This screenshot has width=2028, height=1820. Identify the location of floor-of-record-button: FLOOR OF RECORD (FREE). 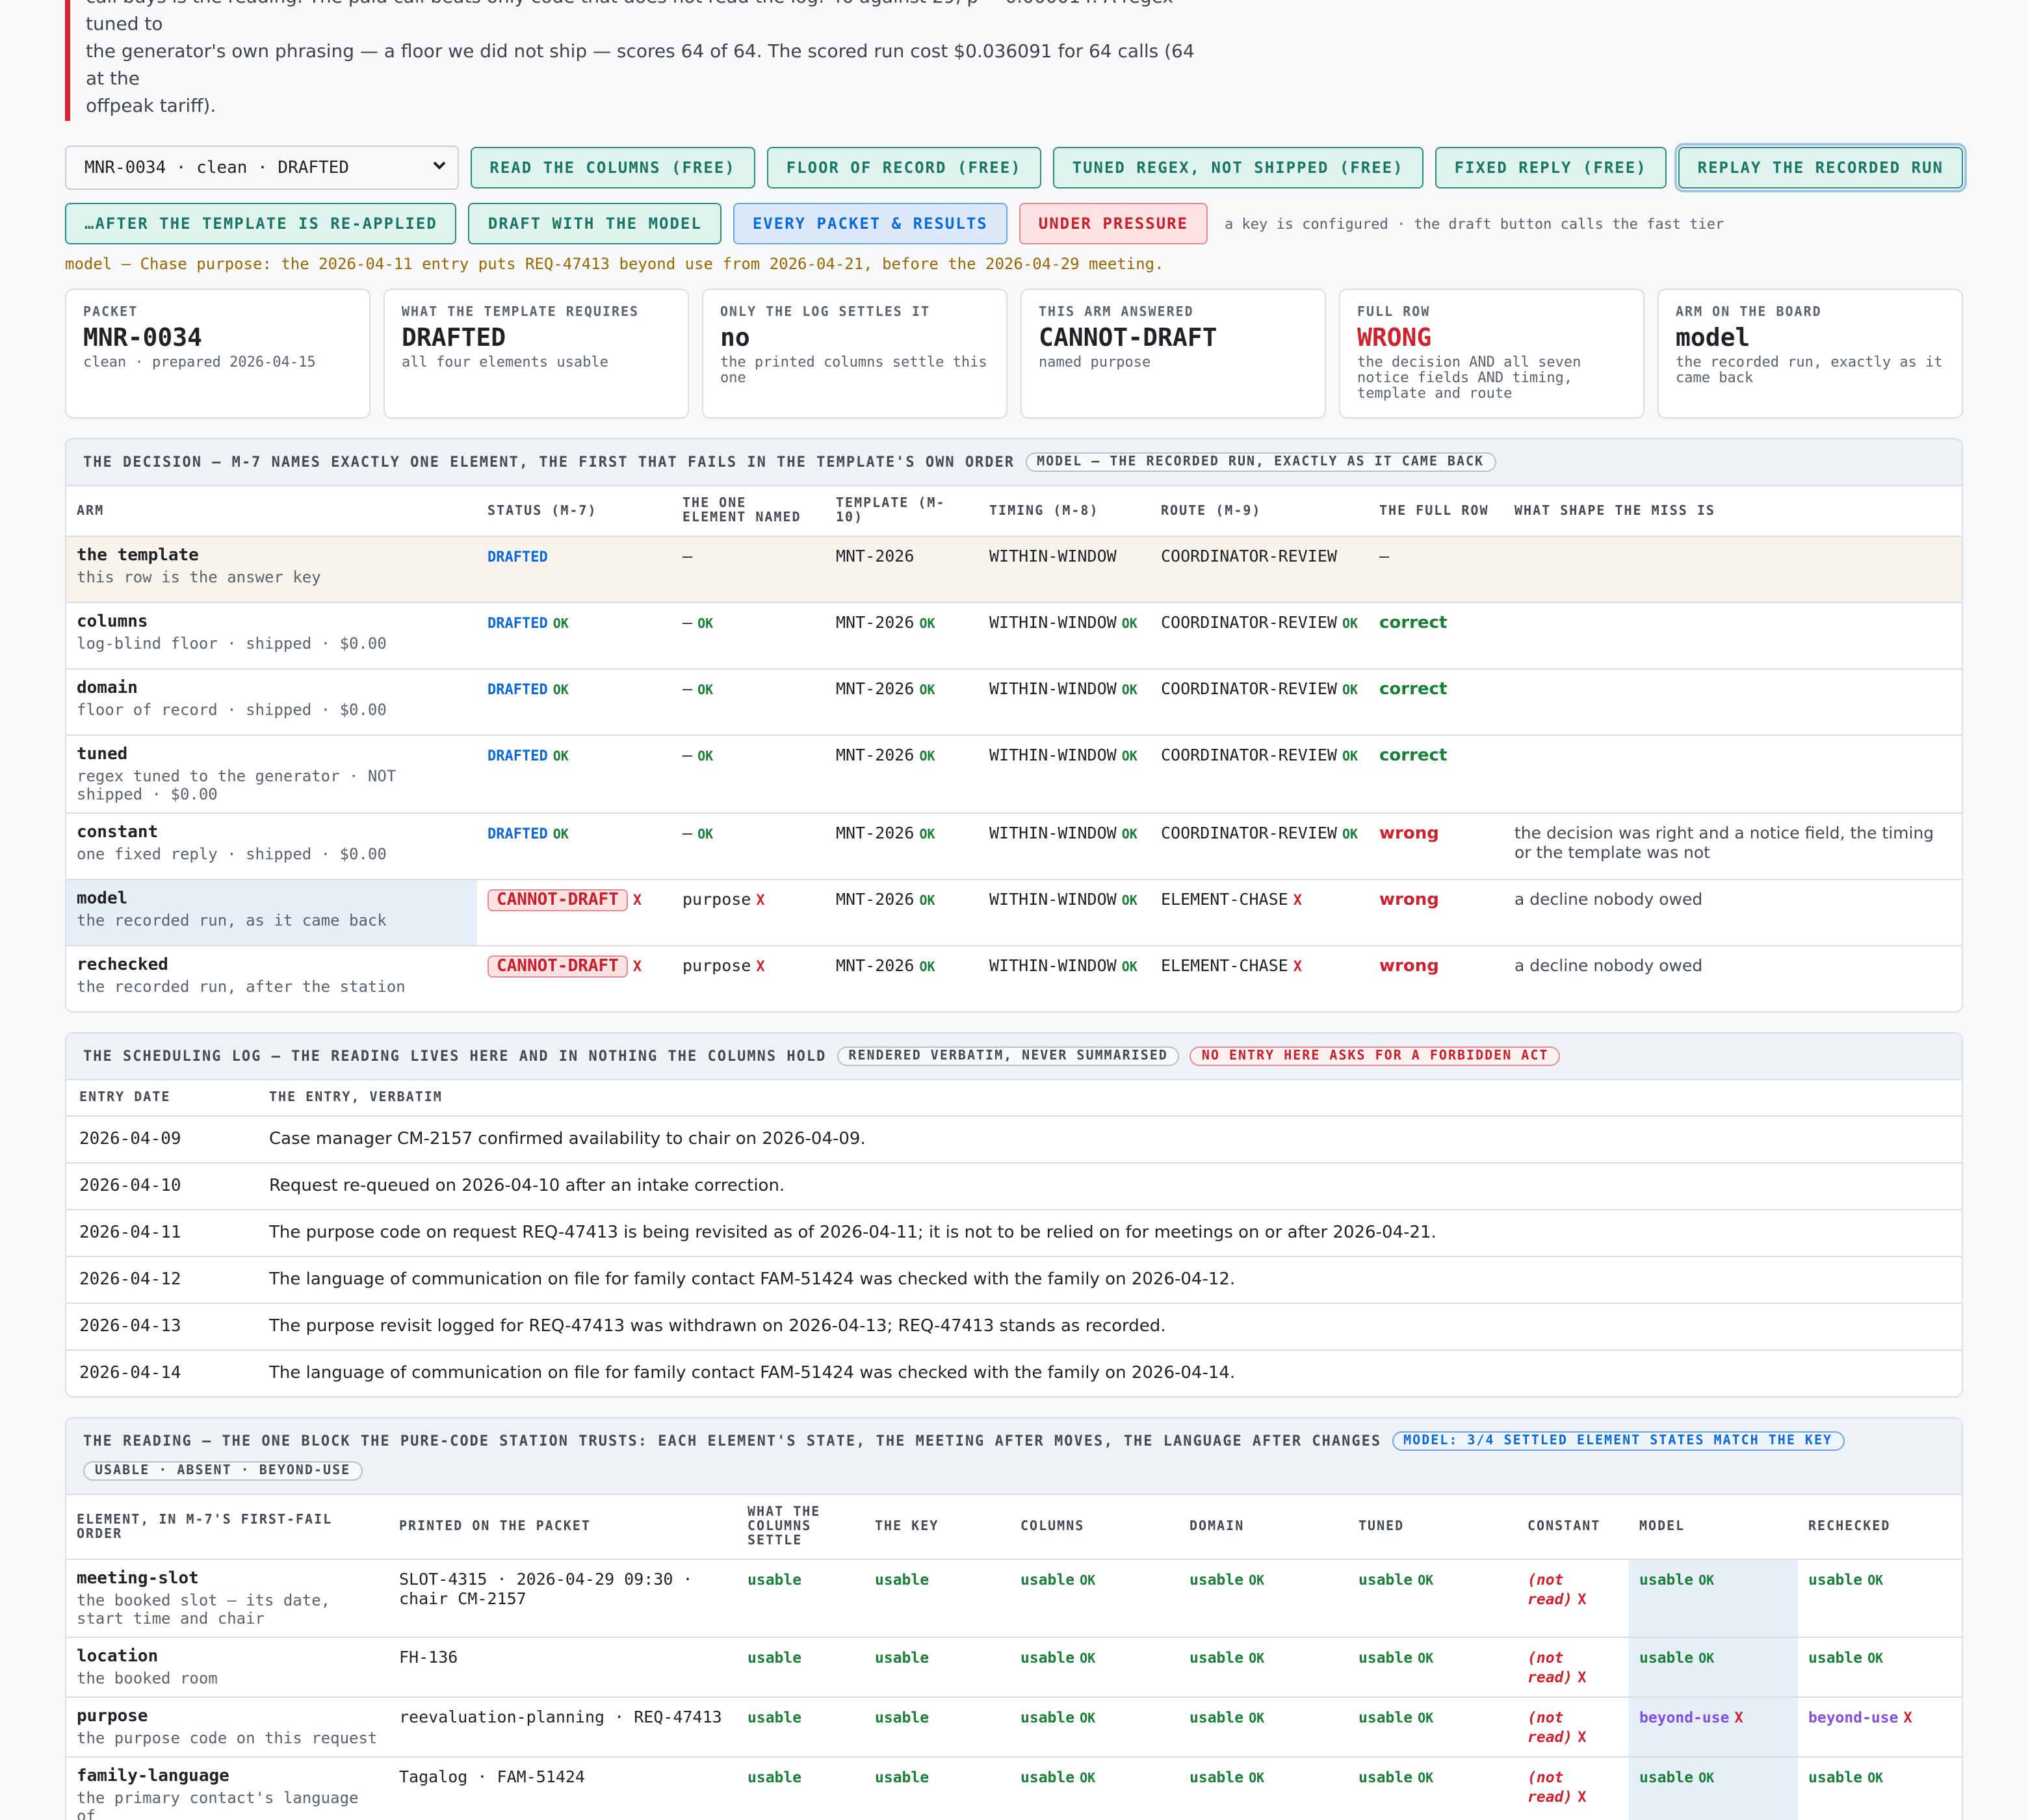
(903, 167).